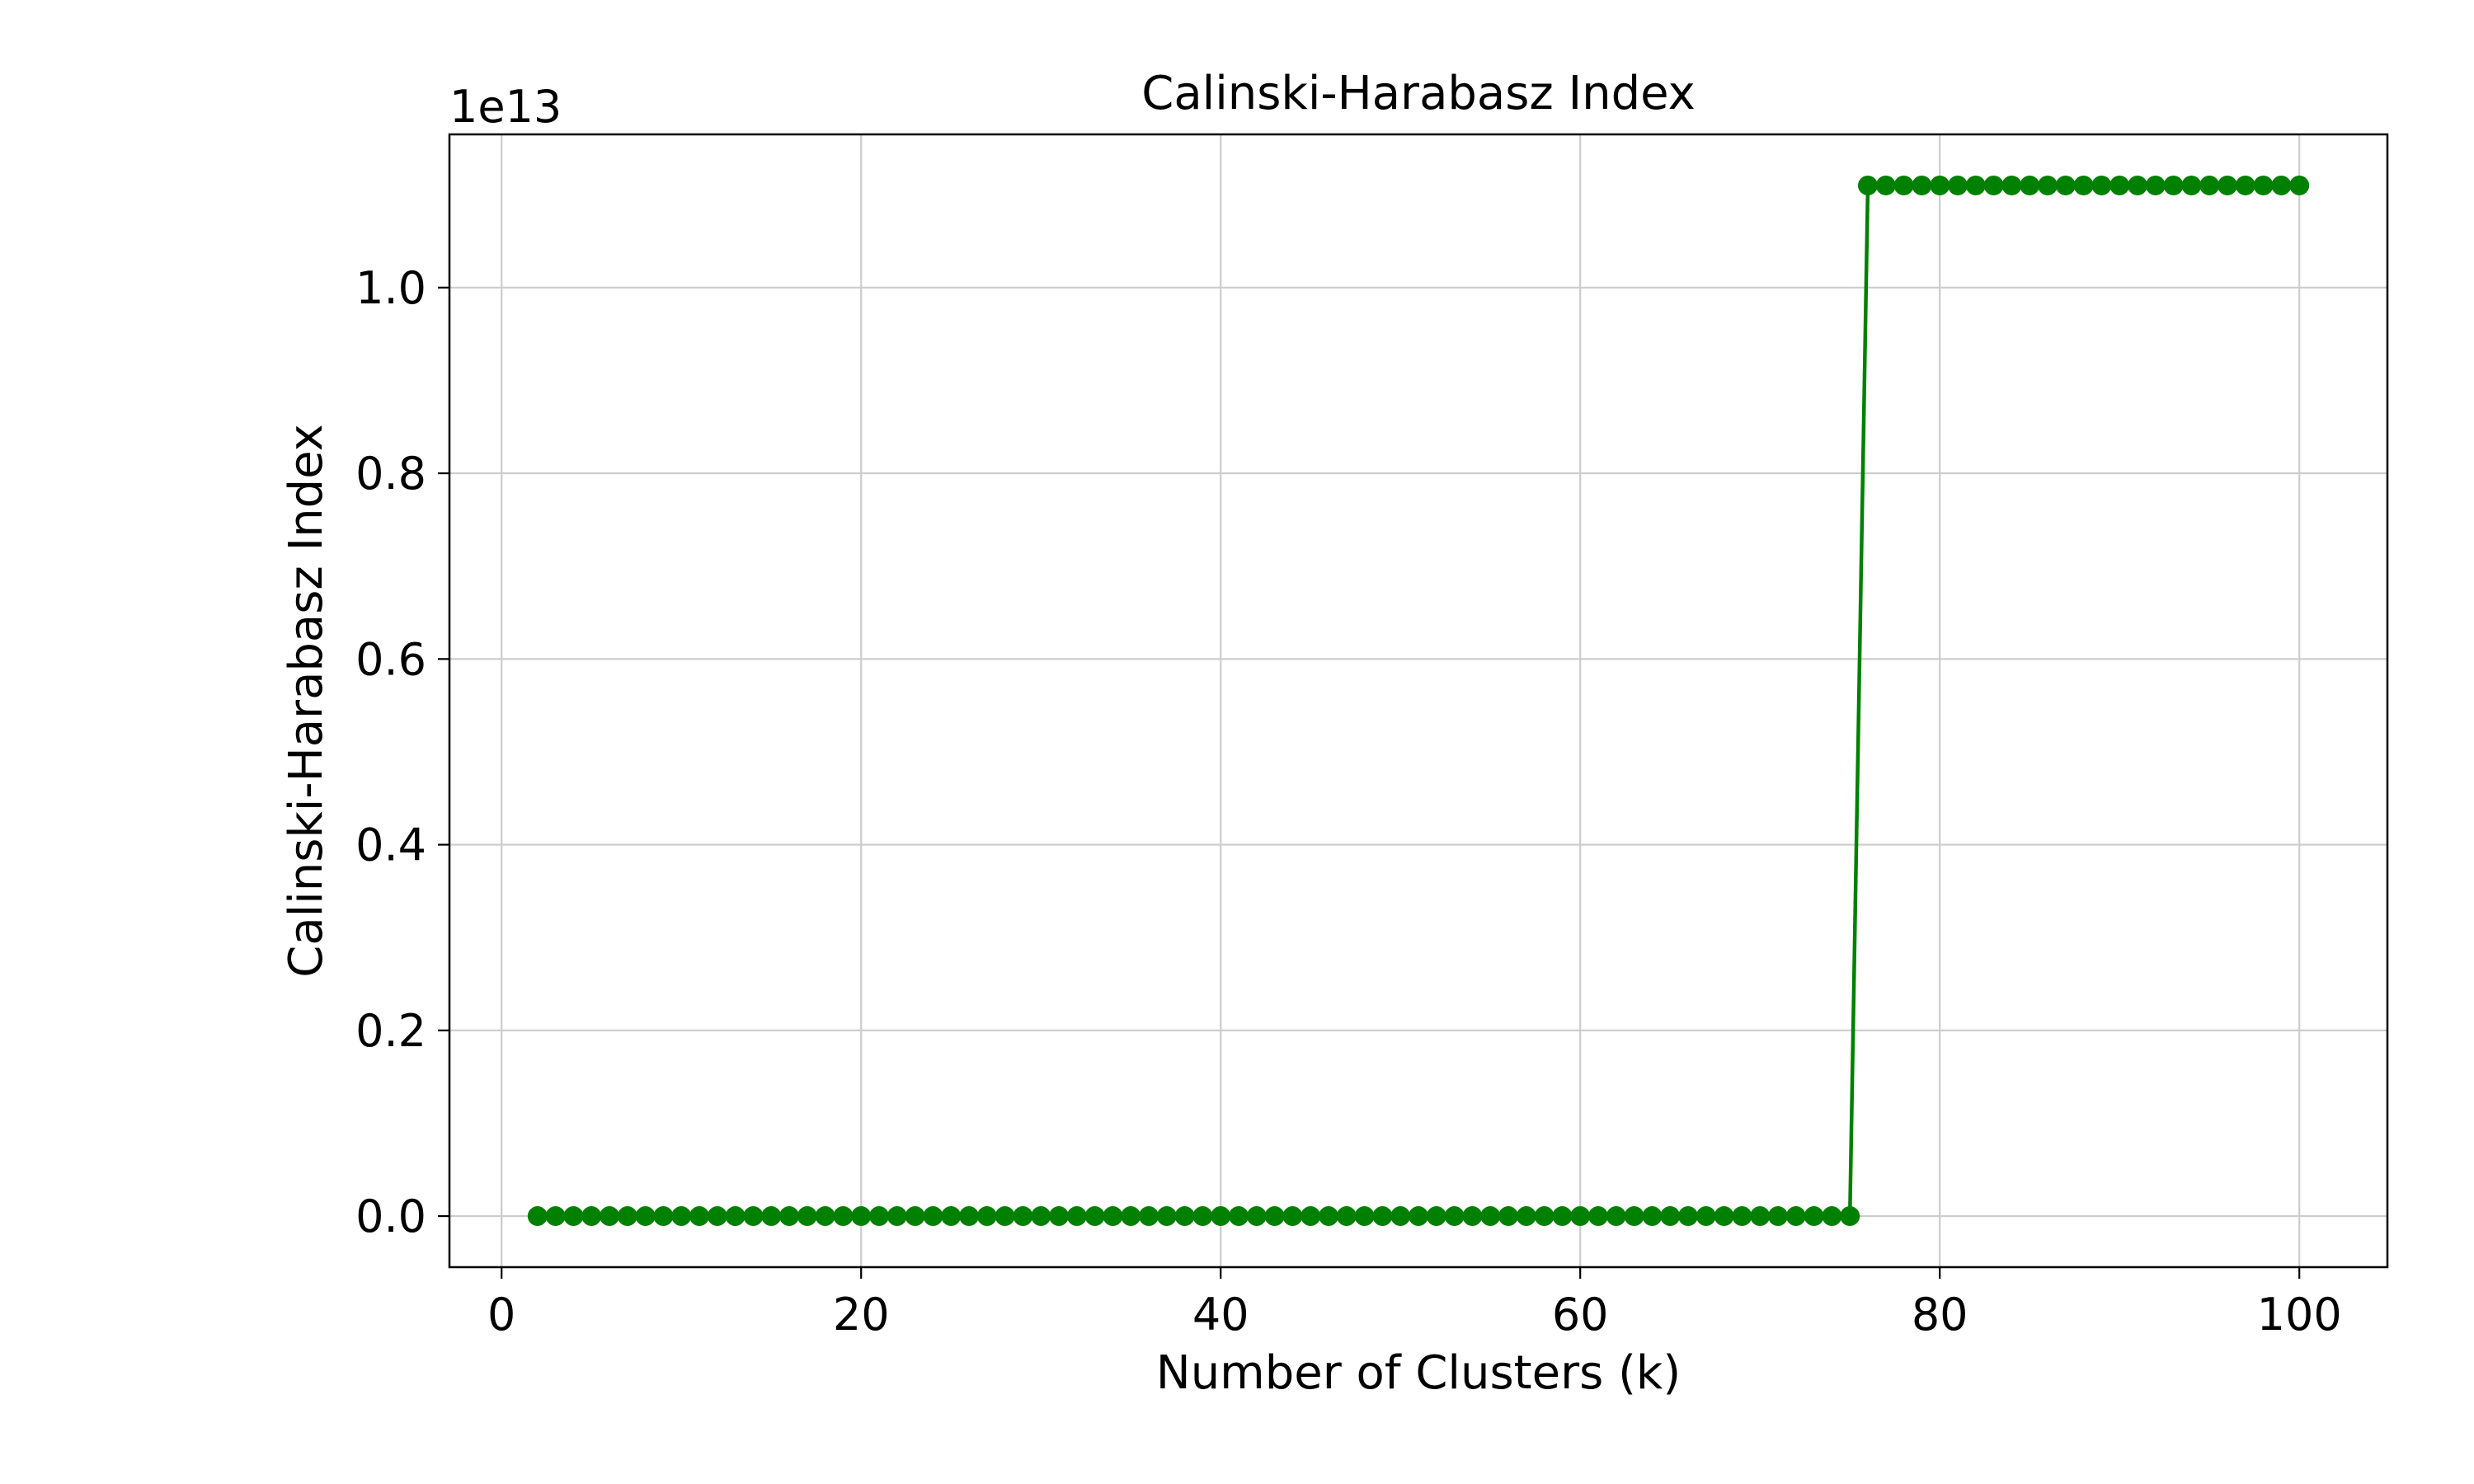 This screenshot has height=1484, width=2474. What do you see at coordinates (1418, 93) in the screenshot?
I see `chart-title: Calinski-Harabasz Index` at bounding box center [1418, 93].